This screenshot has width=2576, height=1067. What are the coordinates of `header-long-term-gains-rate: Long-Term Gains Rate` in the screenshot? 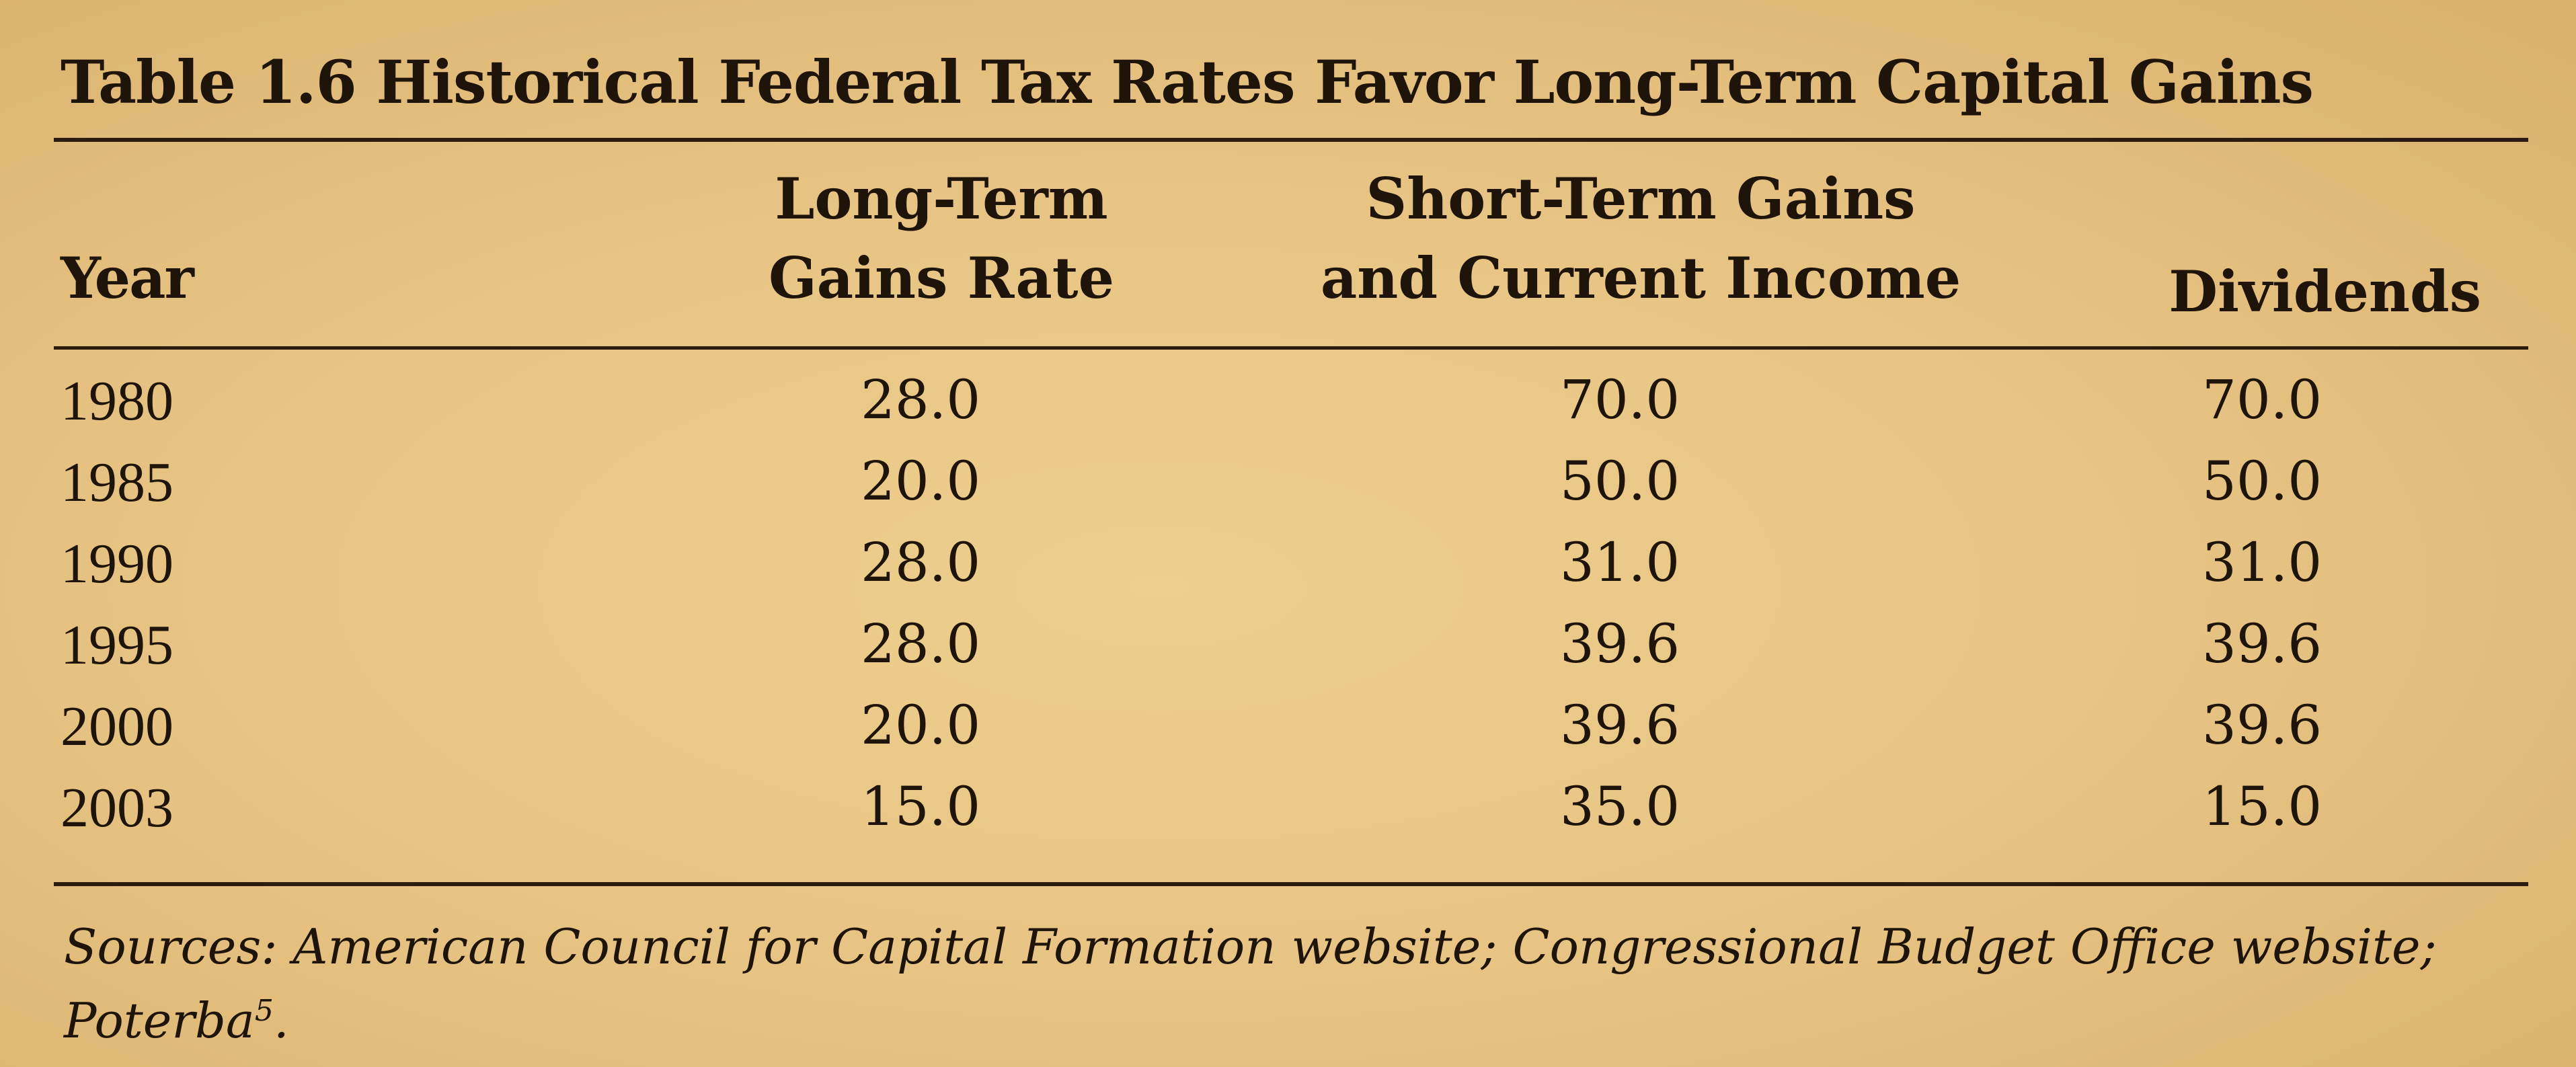 It's located at (942, 238).